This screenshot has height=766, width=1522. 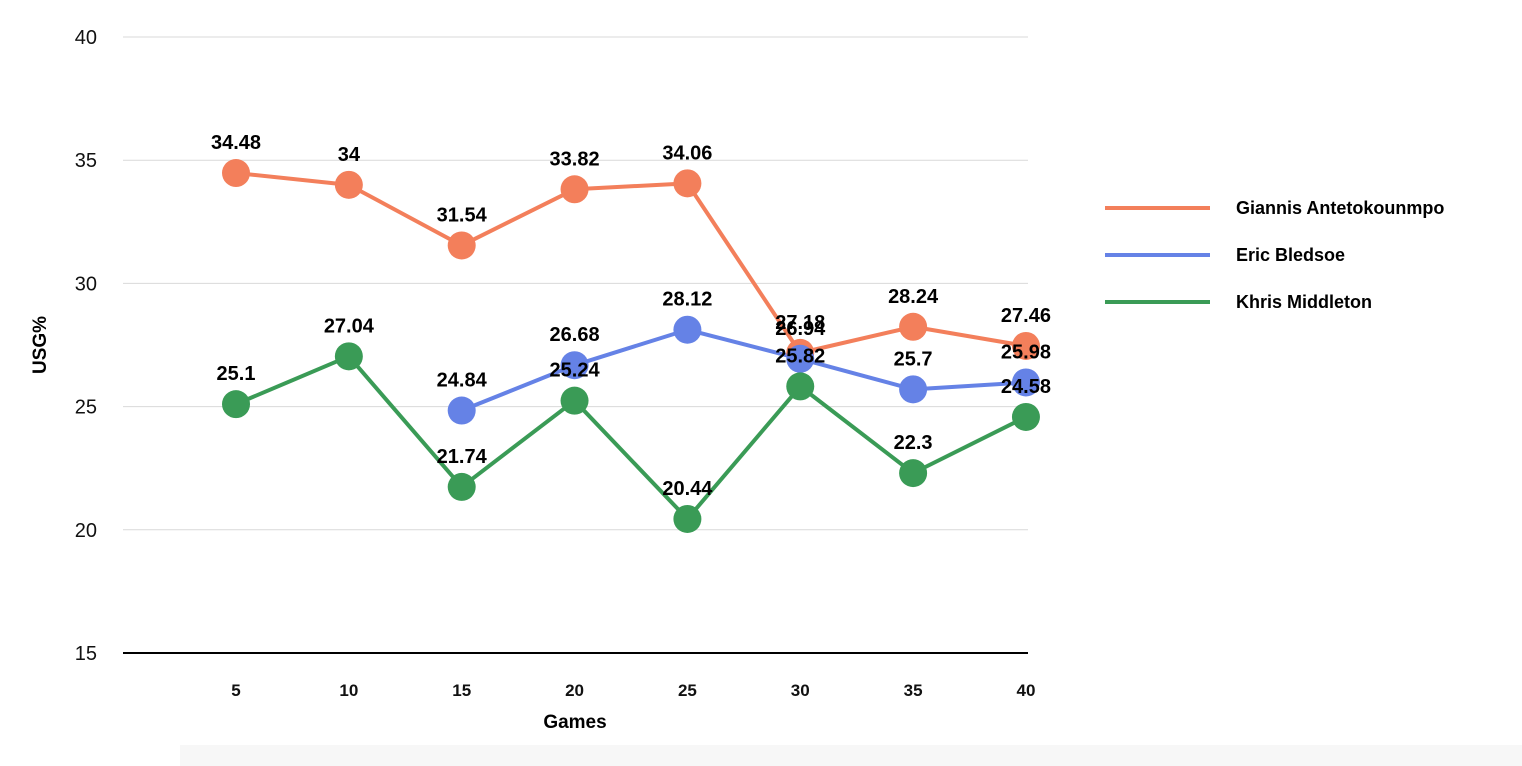 I want to click on y-axis-ticks: 15 20 25 30 35 40, so click(x=86, y=346).